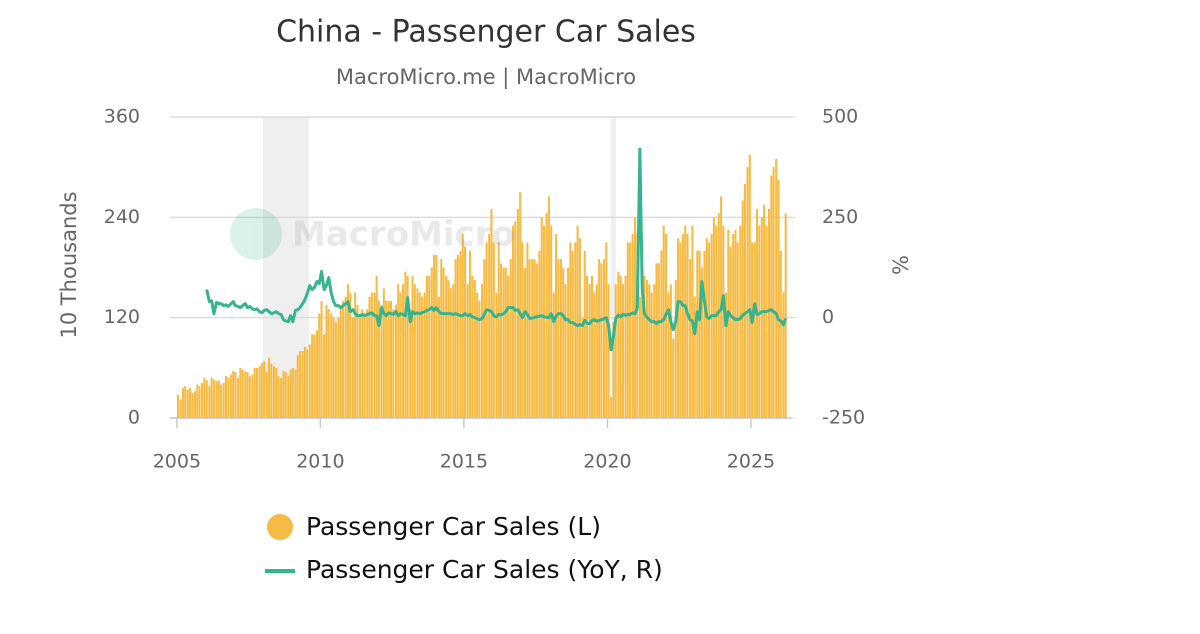 The width and height of the screenshot is (1200, 634). I want to click on chart-title: China - Passenger Car Sales, so click(486, 32).